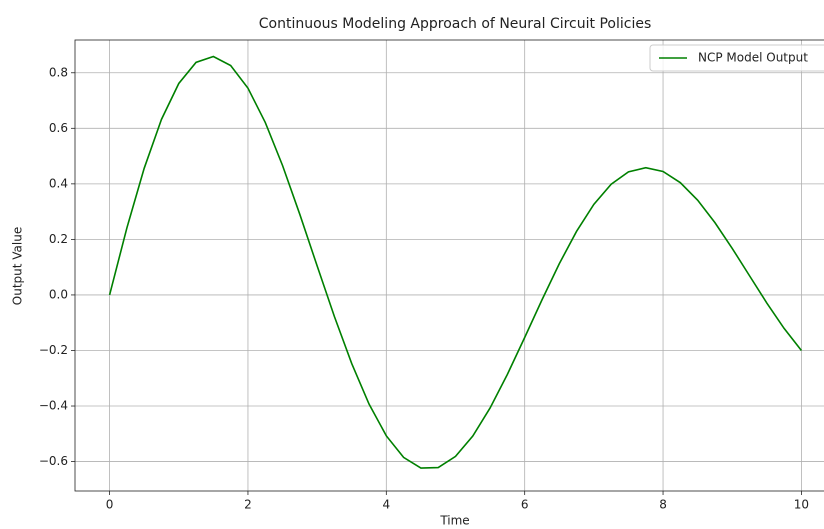 Image resolution: width=824 pixels, height=529 pixels. Describe the element at coordinates (18, 266) in the screenshot. I see `y-axis-label: Output Value` at that location.